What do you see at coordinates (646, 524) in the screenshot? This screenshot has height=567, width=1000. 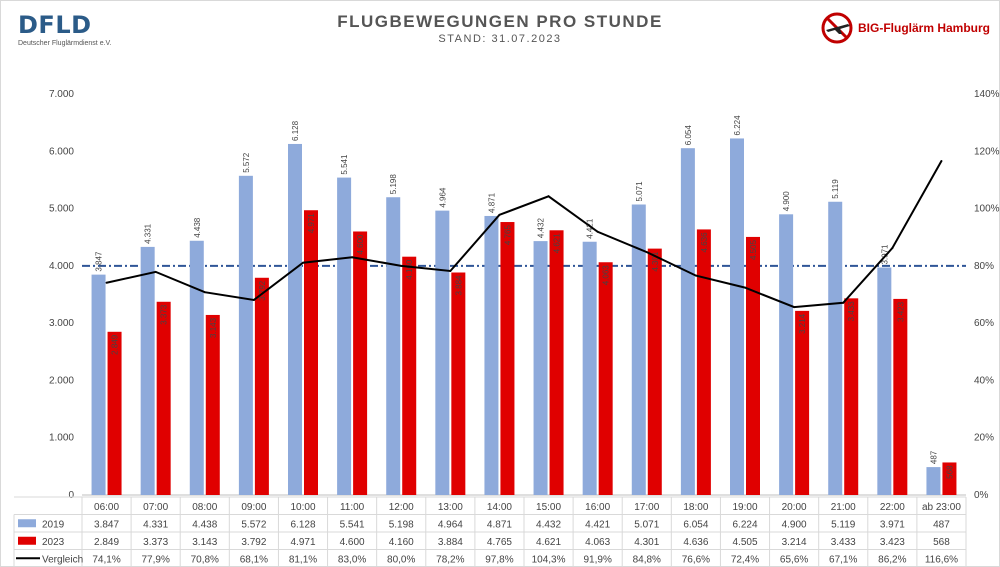 I see `table-cell: 5.071` at bounding box center [646, 524].